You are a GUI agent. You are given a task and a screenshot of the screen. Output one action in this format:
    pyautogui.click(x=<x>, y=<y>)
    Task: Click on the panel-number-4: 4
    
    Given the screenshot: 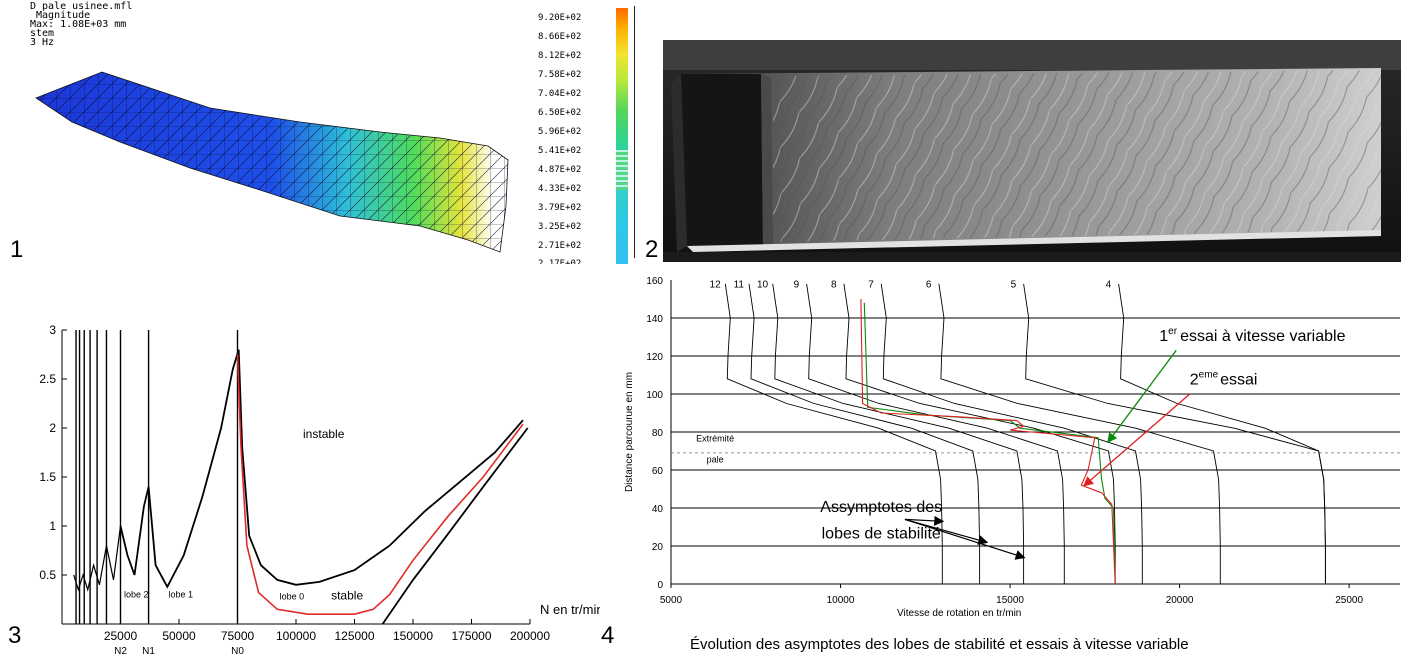 What is the action you would take?
    pyautogui.click(x=608, y=635)
    